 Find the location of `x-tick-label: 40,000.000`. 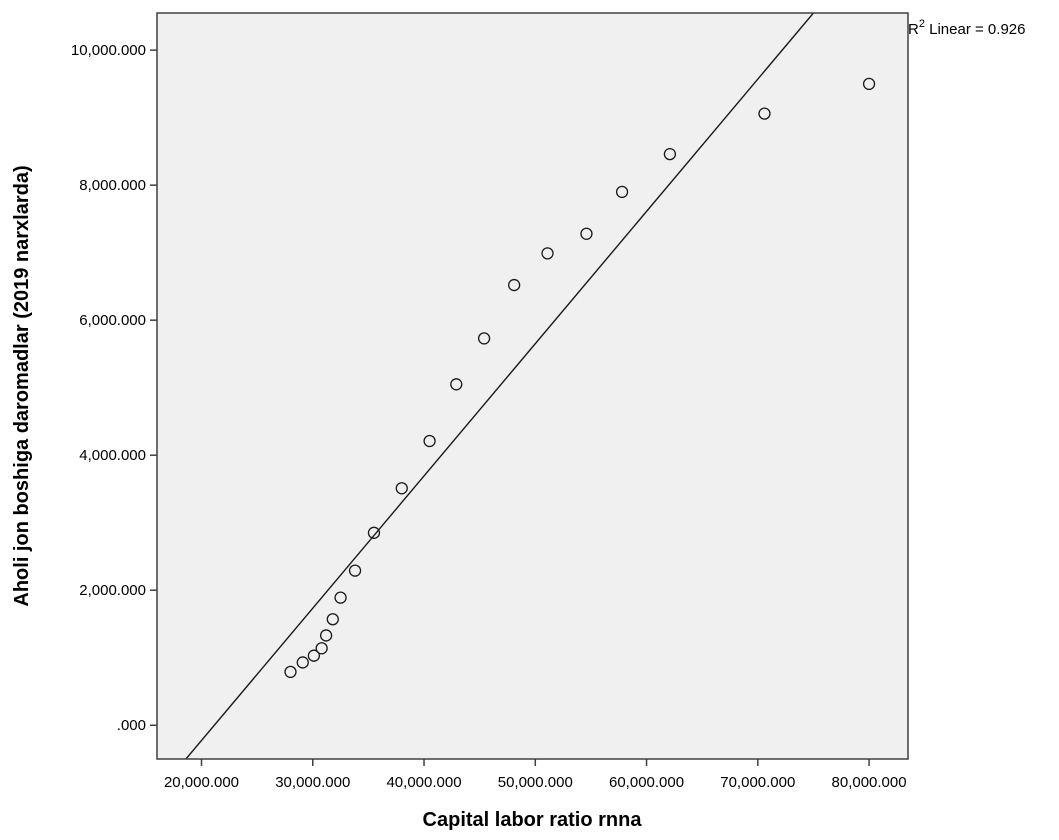

x-tick-label: 40,000.000 is located at coordinates (423, 782).